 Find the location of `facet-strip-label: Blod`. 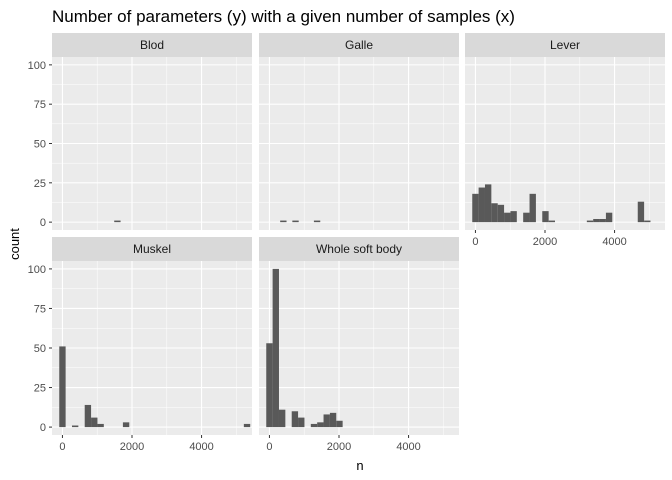

facet-strip-label: Blod is located at coordinates (152, 45).